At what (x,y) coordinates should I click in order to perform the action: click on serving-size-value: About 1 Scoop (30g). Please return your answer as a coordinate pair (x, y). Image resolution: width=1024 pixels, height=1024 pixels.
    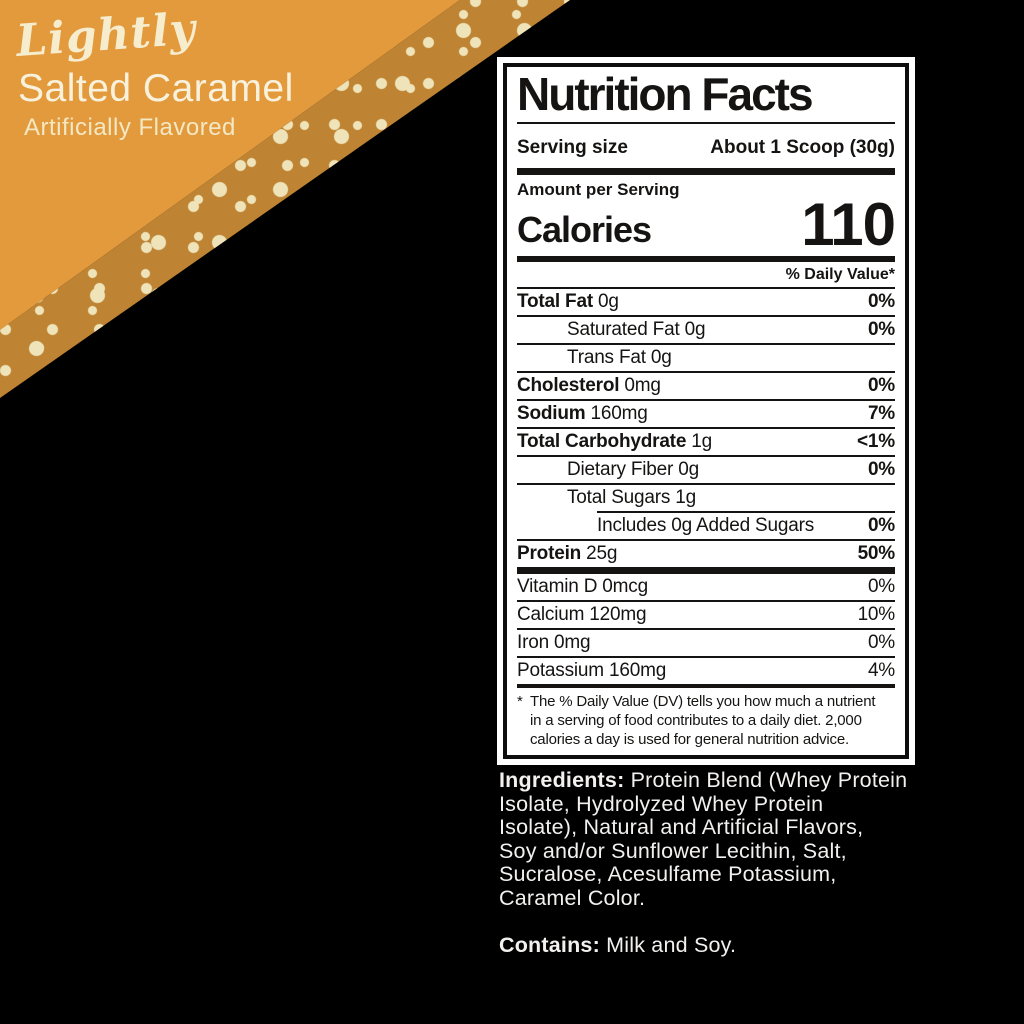
    Looking at the image, I should click on (802, 147).